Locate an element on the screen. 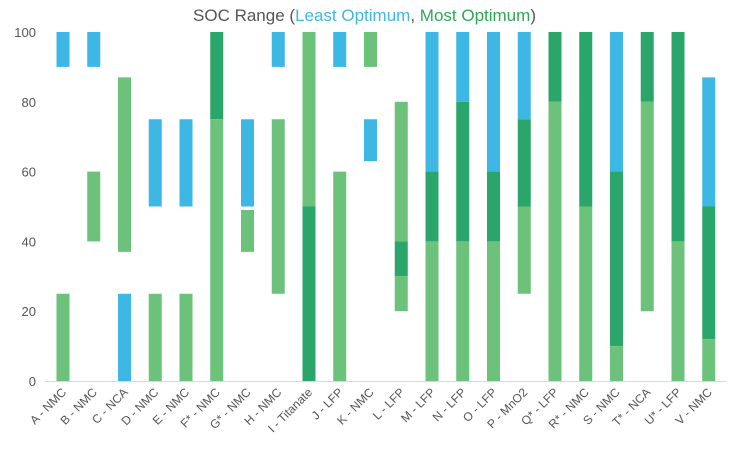 The width and height of the screenshot is (729, 457). y-tick-label: 0 is located at coordinates (32, 381).